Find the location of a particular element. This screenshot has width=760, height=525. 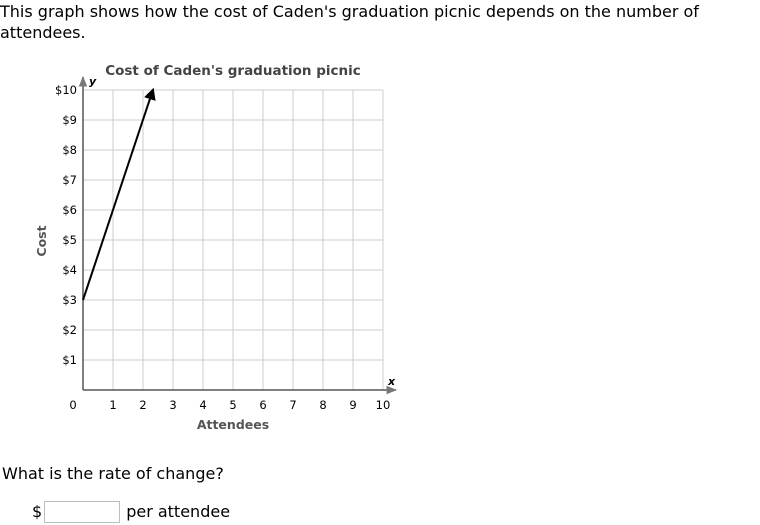

y-tick-label: $6 is located at coordinates (69, 210).